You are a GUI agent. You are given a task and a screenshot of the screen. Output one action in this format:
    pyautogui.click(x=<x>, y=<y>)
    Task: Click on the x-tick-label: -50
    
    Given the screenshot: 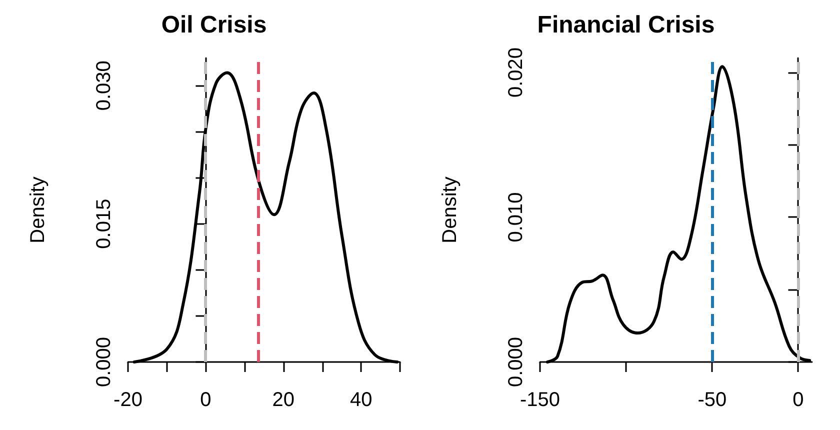 What is the action you would take?
    pyautogui.click(x=712, y=400)
    